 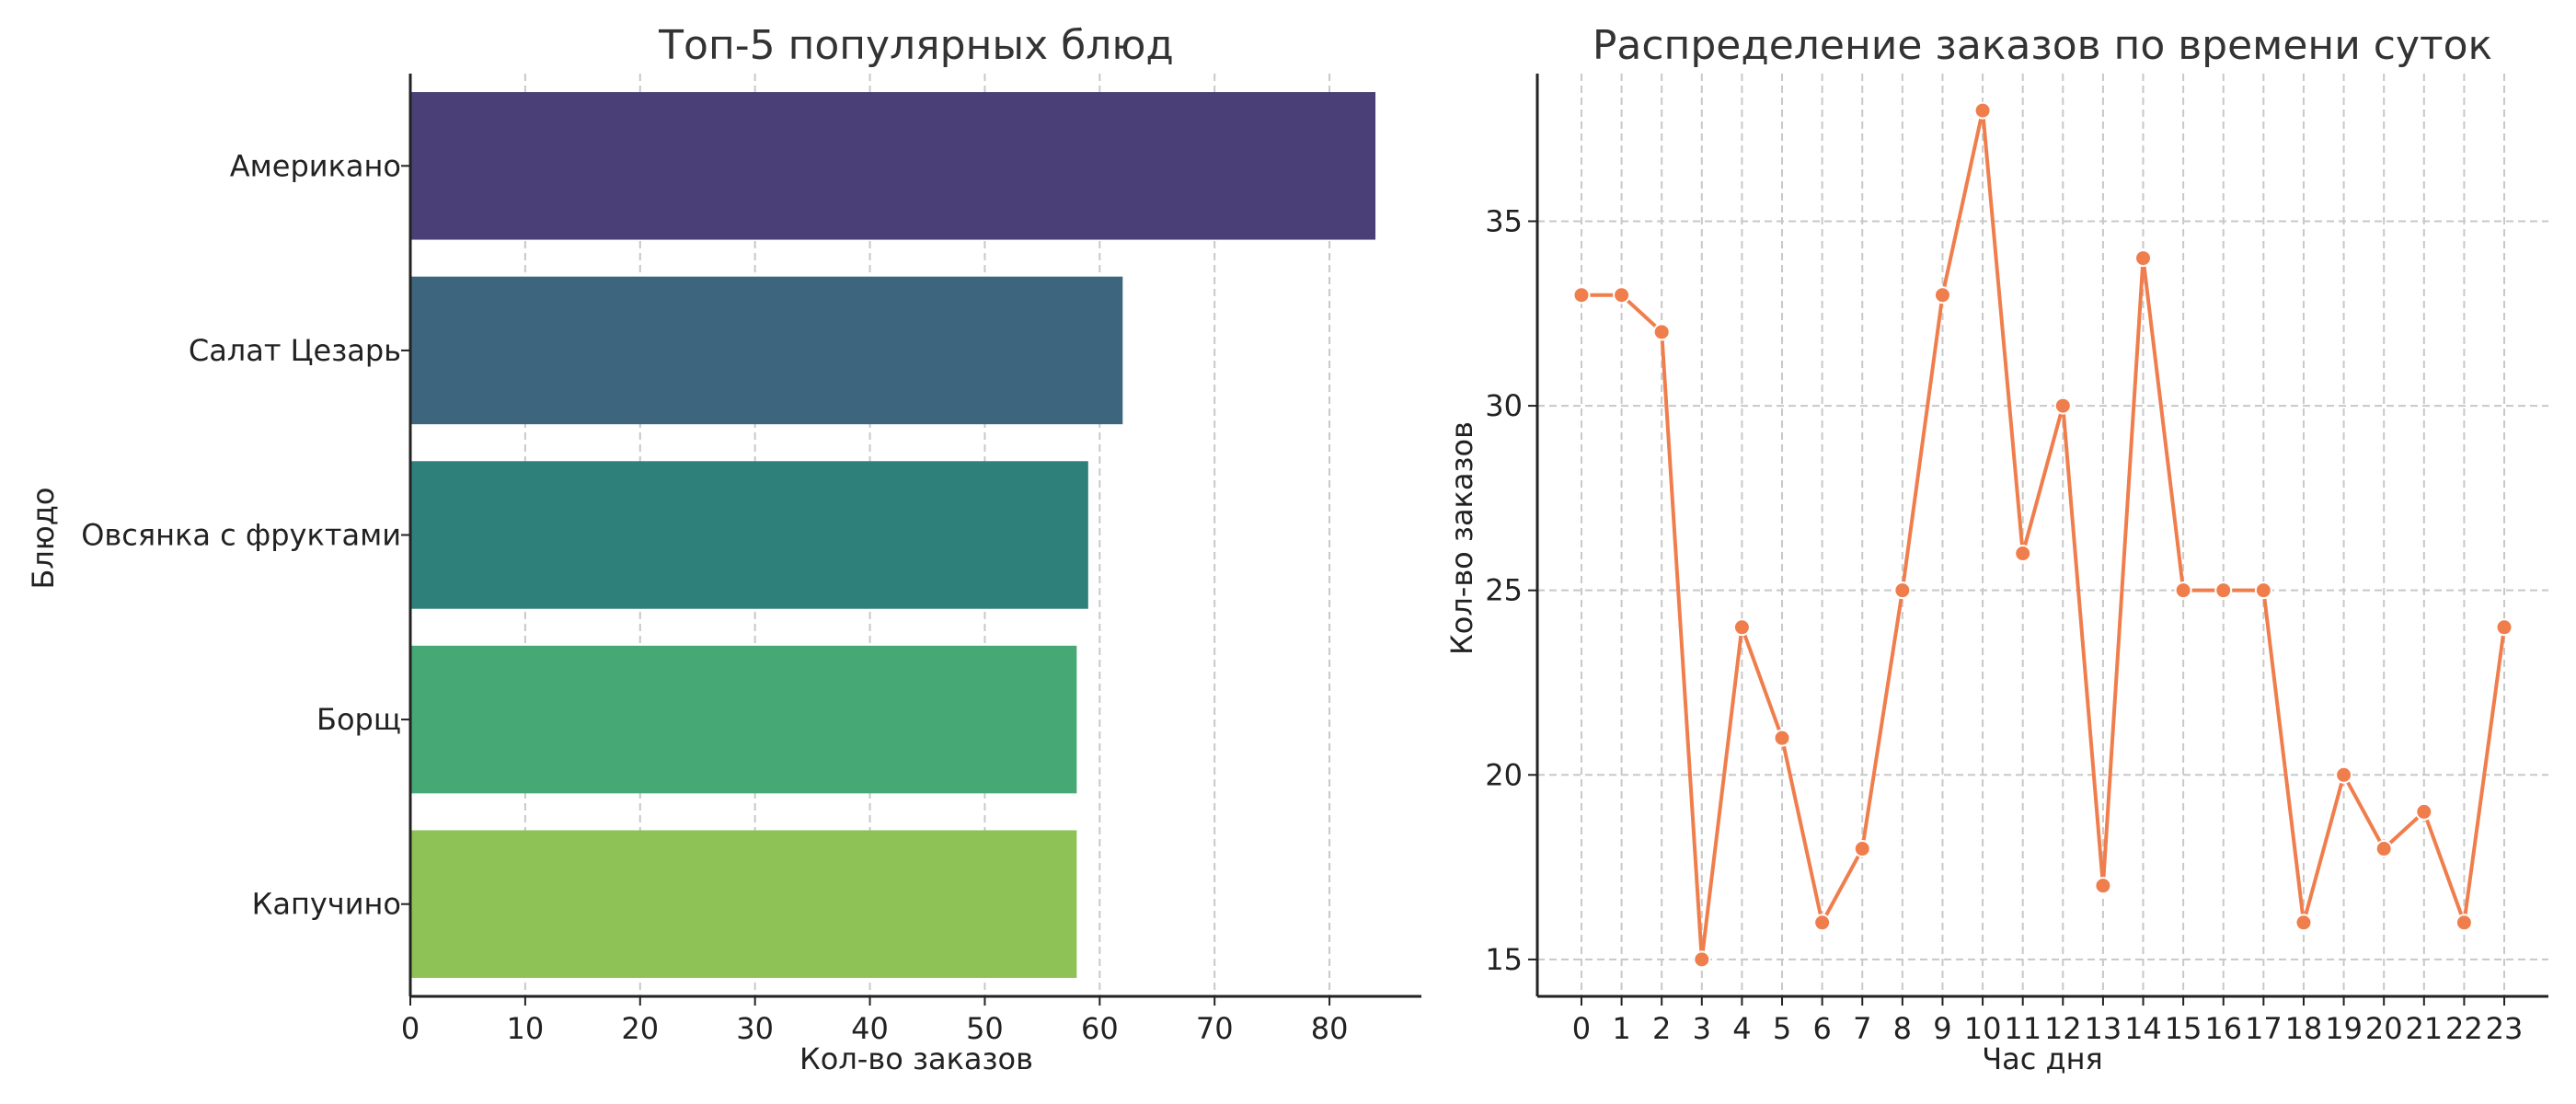 I want to click on line-chart-x-tick-label: 4, so click(x=1741, y=1028).